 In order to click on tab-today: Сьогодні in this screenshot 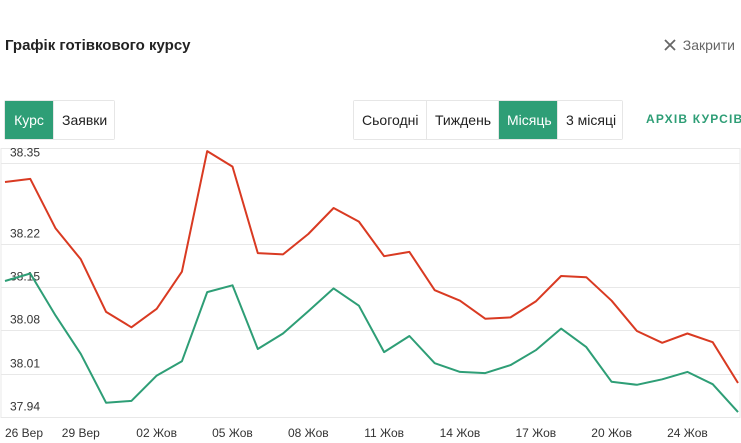, I will do `click(390, 120)`.